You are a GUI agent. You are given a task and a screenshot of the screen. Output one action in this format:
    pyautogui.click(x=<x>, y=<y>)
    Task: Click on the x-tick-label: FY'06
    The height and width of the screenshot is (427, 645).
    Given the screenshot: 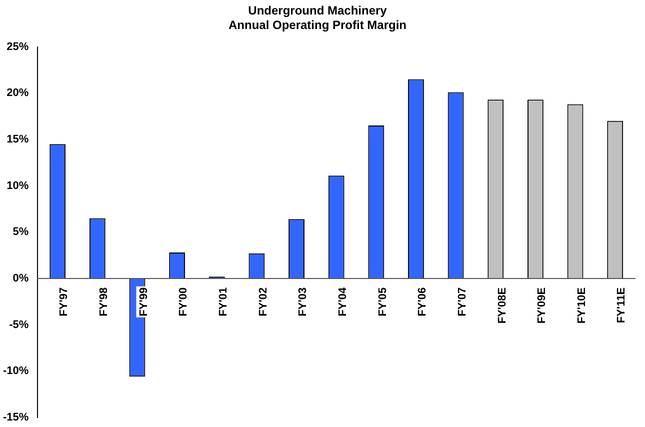 What is the action you would take?
    pyautogui.click(x=422, y=301)
    